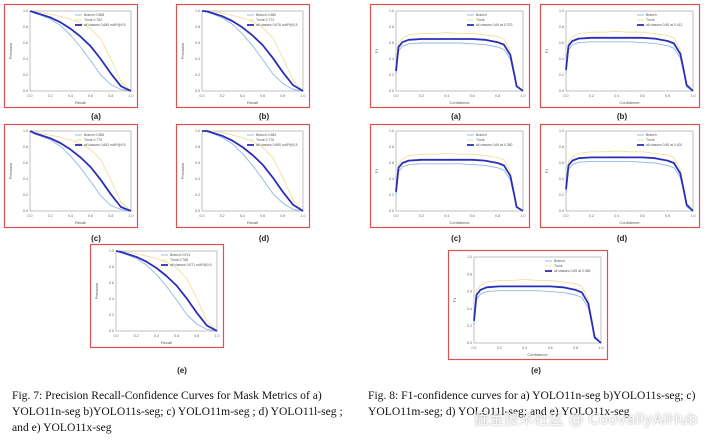 The image size is (720, 444). I want to click on legend-entry: Branch 0.568, so click(94, 15).